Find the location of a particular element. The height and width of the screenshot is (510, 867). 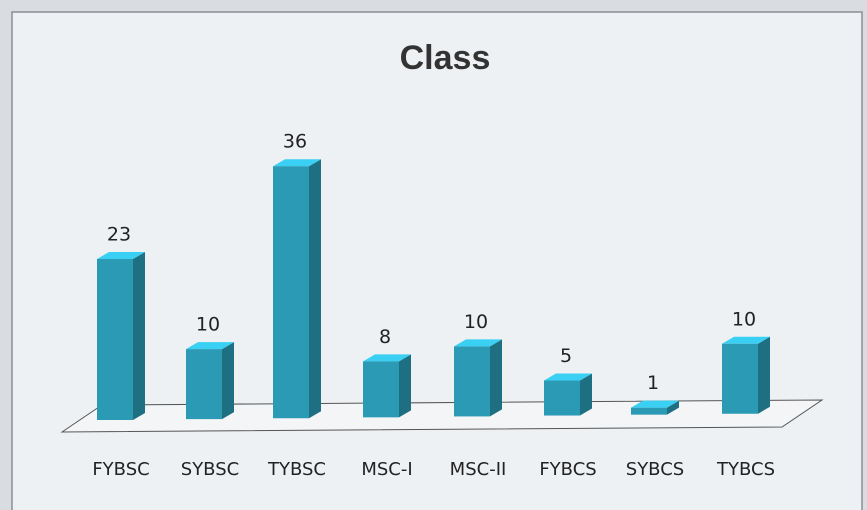

x-tick-label: FYBCS is located at coordinates (567, 469).